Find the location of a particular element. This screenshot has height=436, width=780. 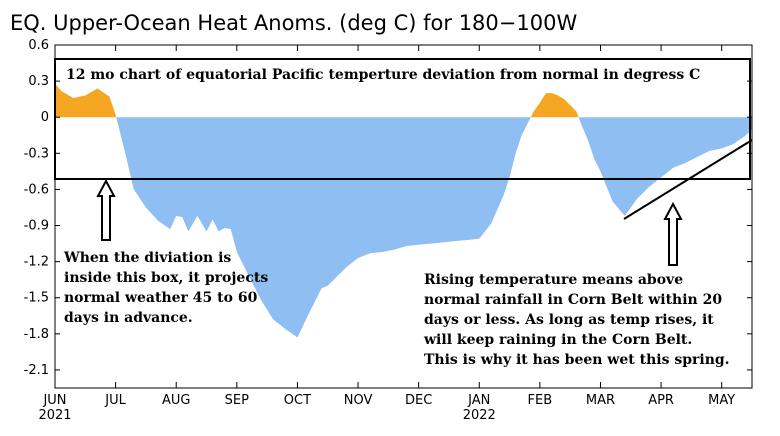

negative-anomaly-area is located at coordinates (665, 166).